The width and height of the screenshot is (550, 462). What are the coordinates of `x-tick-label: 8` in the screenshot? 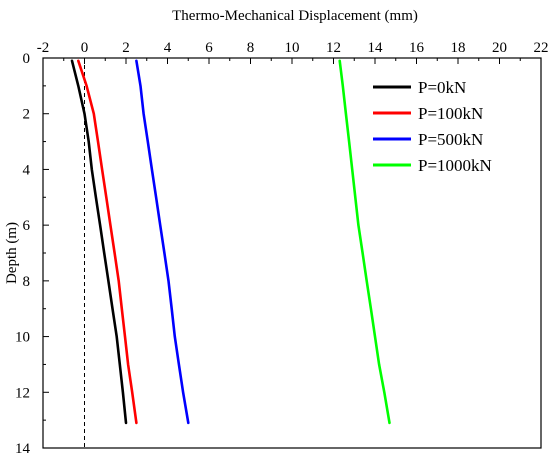 It's located at (251, 48).